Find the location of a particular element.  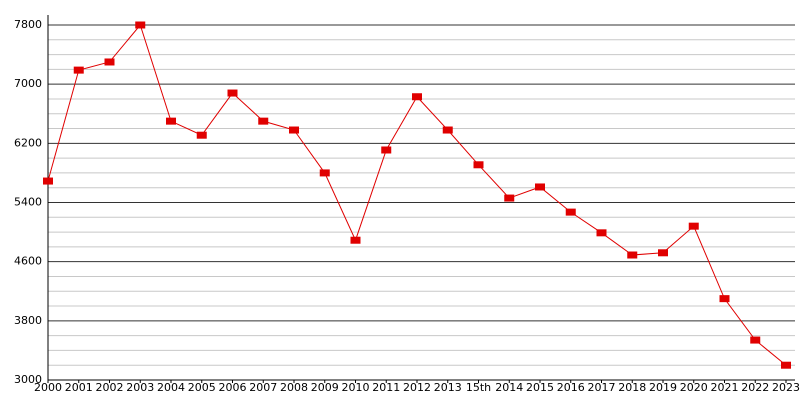

y-tick-label: 7000 is located at coordinates (28, 83).